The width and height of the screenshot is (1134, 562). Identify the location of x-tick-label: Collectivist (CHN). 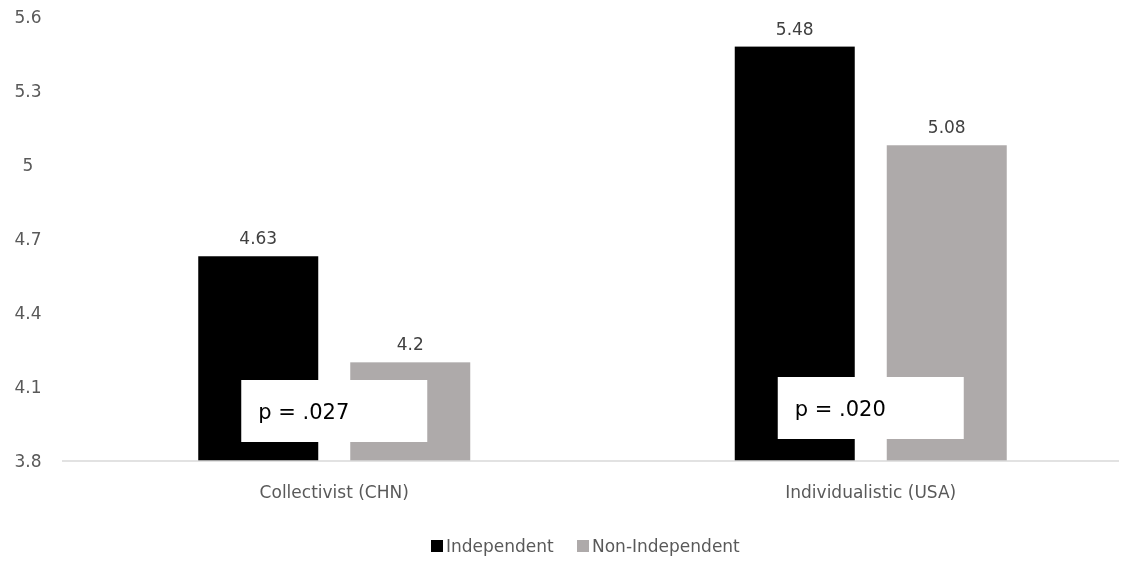
(334, 492).